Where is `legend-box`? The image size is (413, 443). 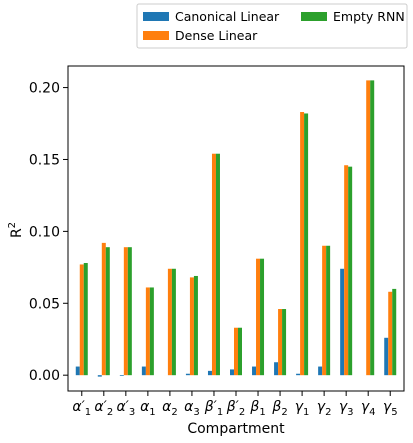 legend-box is located at coordinates (272, 26).